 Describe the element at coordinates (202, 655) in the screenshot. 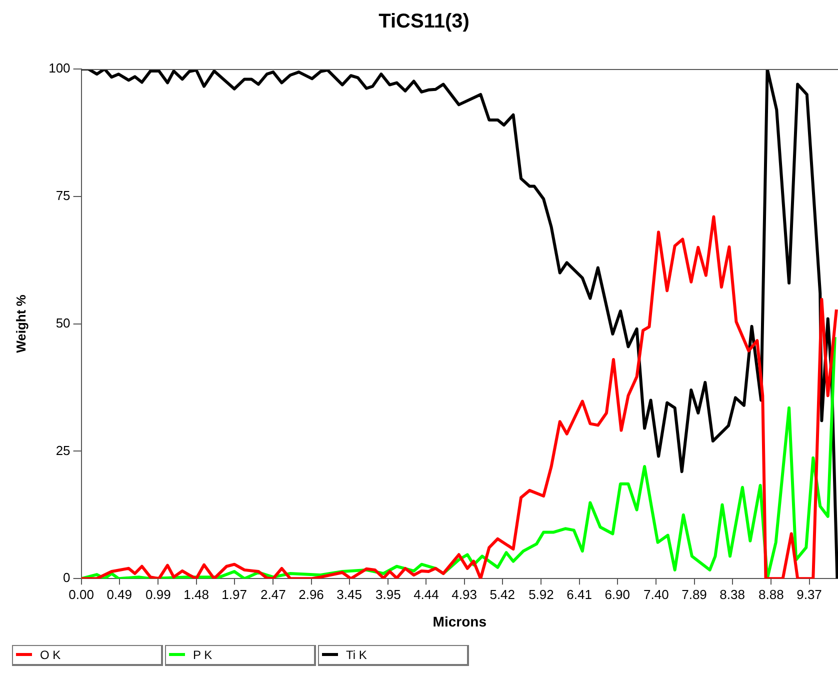

I see `legend-label: P K` at that location.